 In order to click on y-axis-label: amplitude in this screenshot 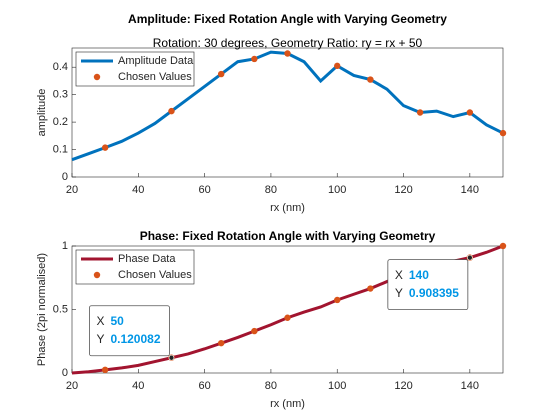, I will do `click(42, 113)`.